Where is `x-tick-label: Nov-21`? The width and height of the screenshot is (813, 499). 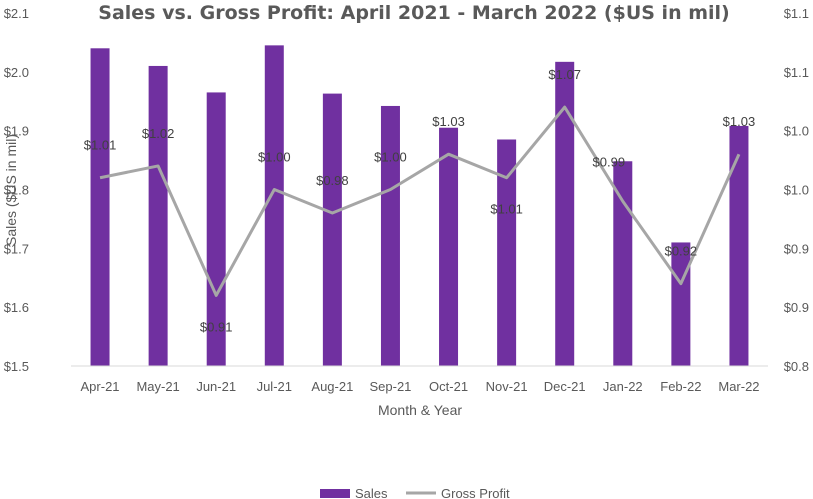 x-tick-label: Nov-21 is located at coordinates (507, 386).